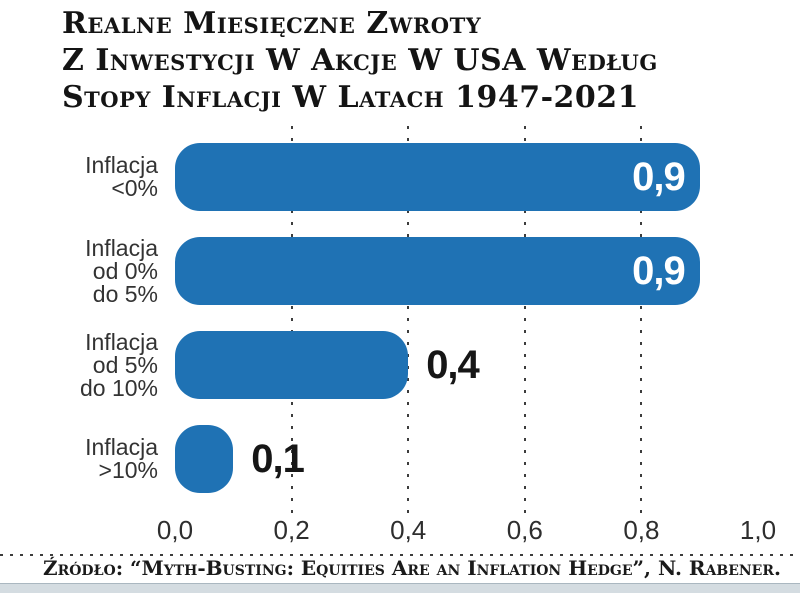 This screenshot has height=593, width=800. What do you see at coordinates (79, 177) in the screenshot?
I see `category-label: Inflacja <0%` at bounding box center [79, 177].